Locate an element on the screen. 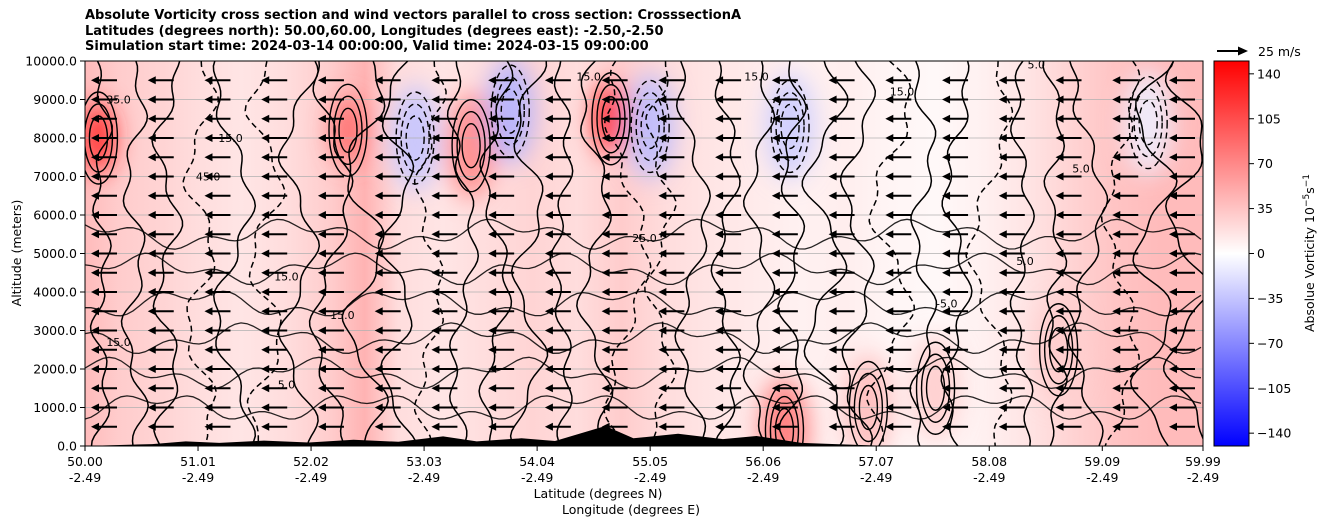 Image resolution: width=1332 pixels, height=526 pixels. contour-label-6: 5.0 is located at coordinates (1081, 169).